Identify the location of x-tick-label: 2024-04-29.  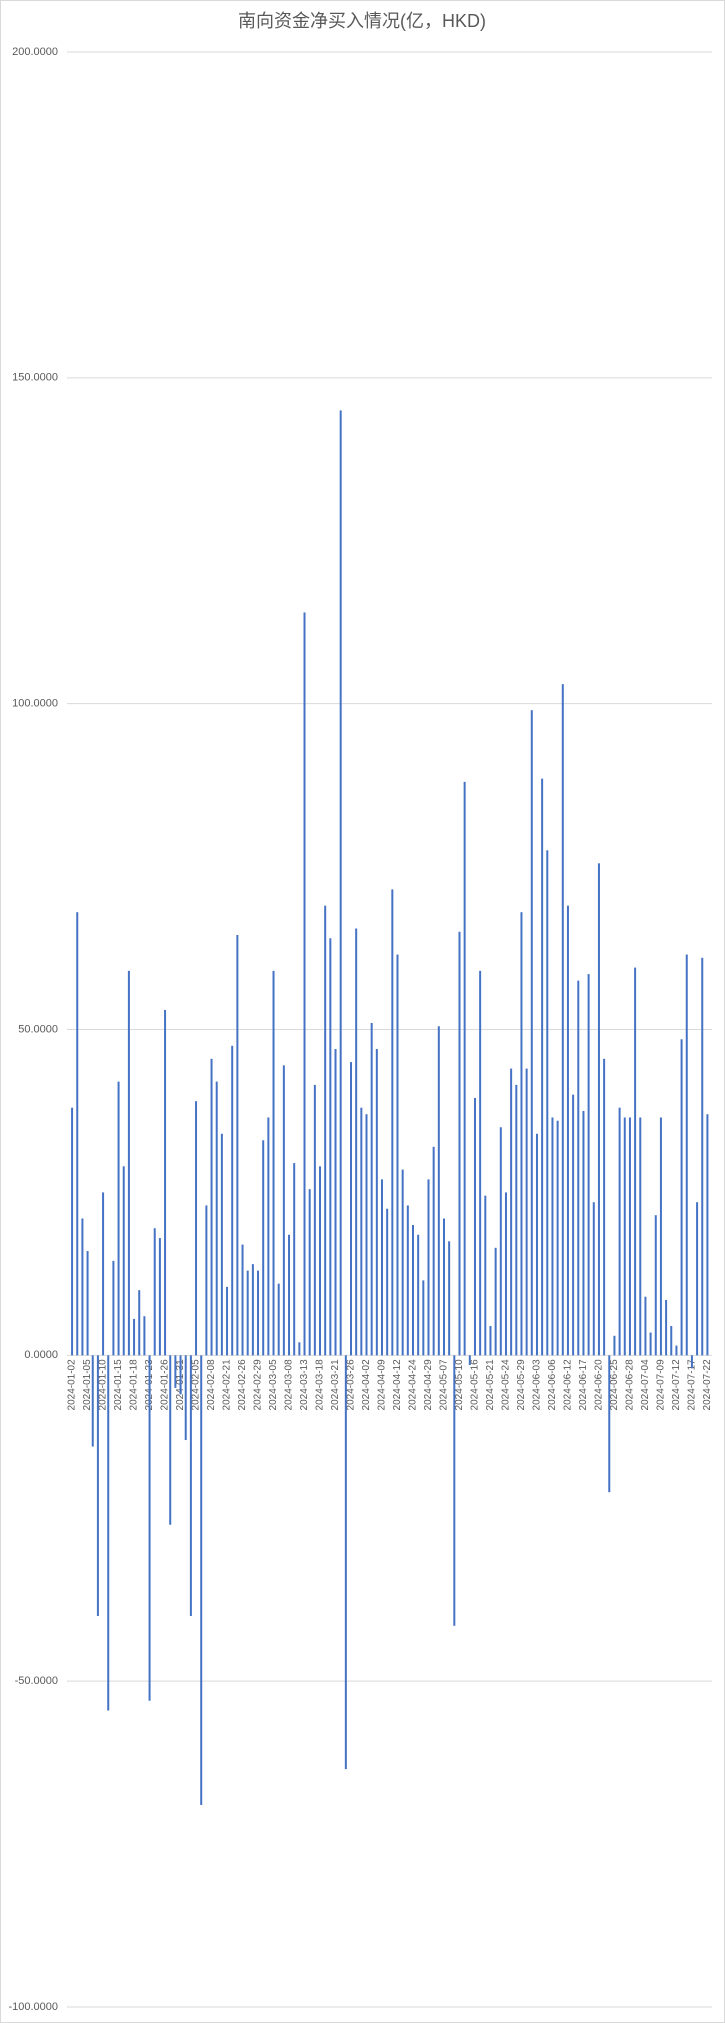
(428, 1385).